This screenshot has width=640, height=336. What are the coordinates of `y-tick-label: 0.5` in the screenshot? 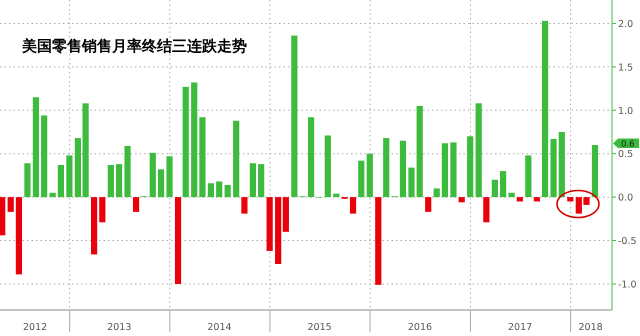 It's located at (626, 154).